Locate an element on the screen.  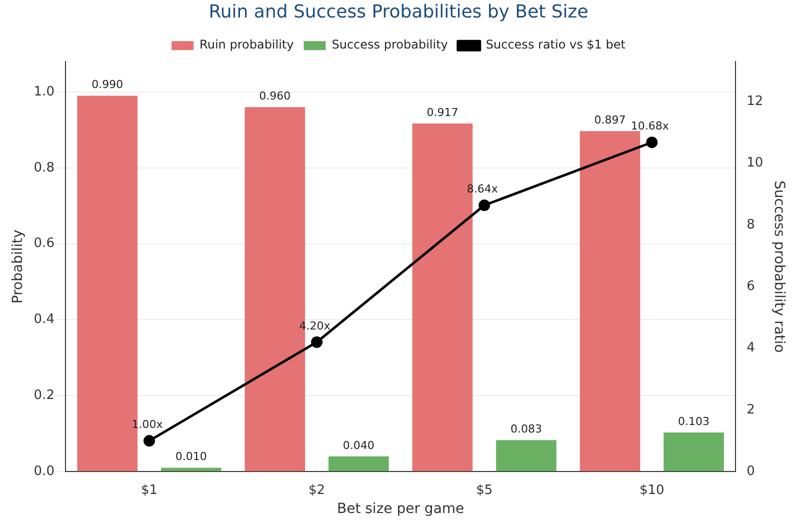
y2-tick-label: 12 is located at coordinates (755, 102).